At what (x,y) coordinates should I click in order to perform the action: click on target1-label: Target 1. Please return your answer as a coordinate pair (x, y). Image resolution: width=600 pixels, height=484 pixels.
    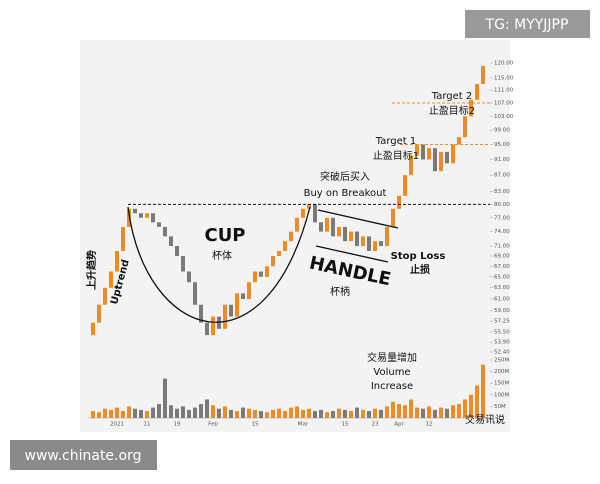
    Looking at the image, I should click on (395, 141).